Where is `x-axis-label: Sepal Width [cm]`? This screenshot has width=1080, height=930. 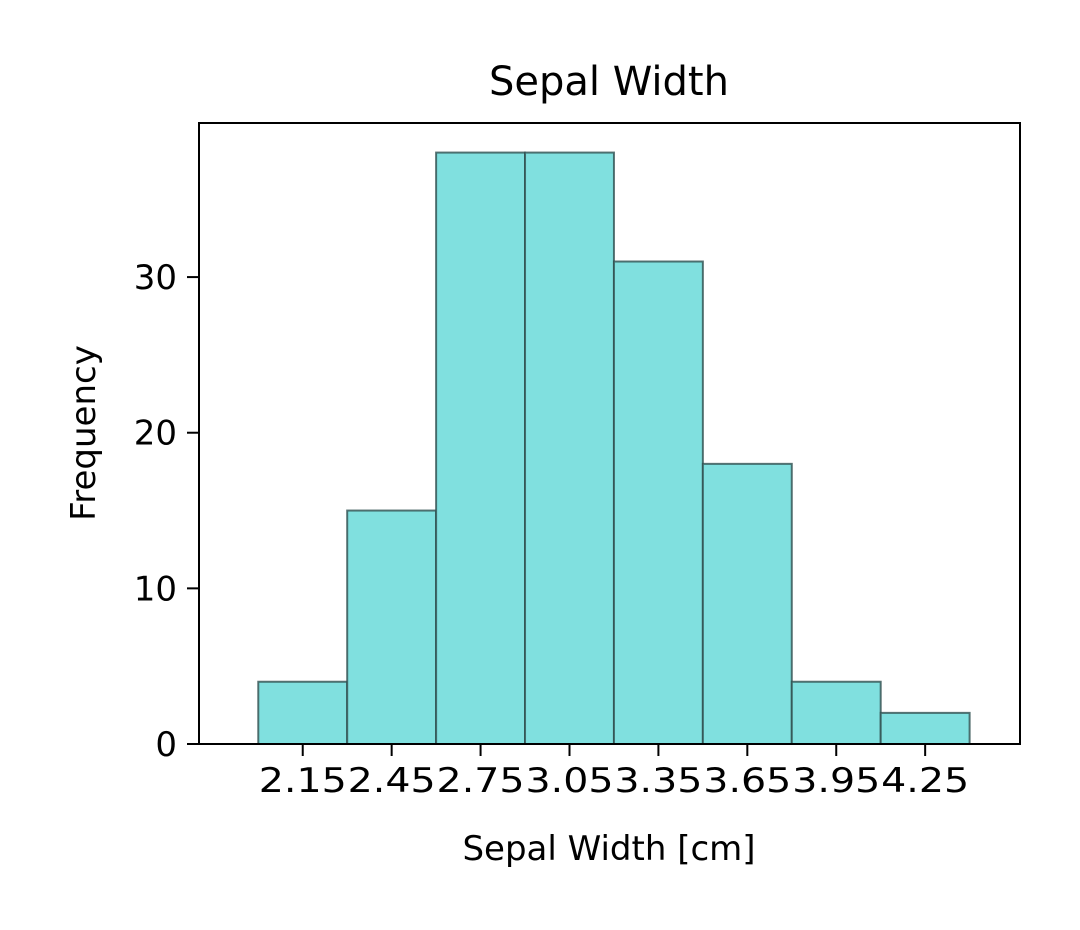 x-axis-label: Sepal Width [cm] is located at coordinates (608, 849).